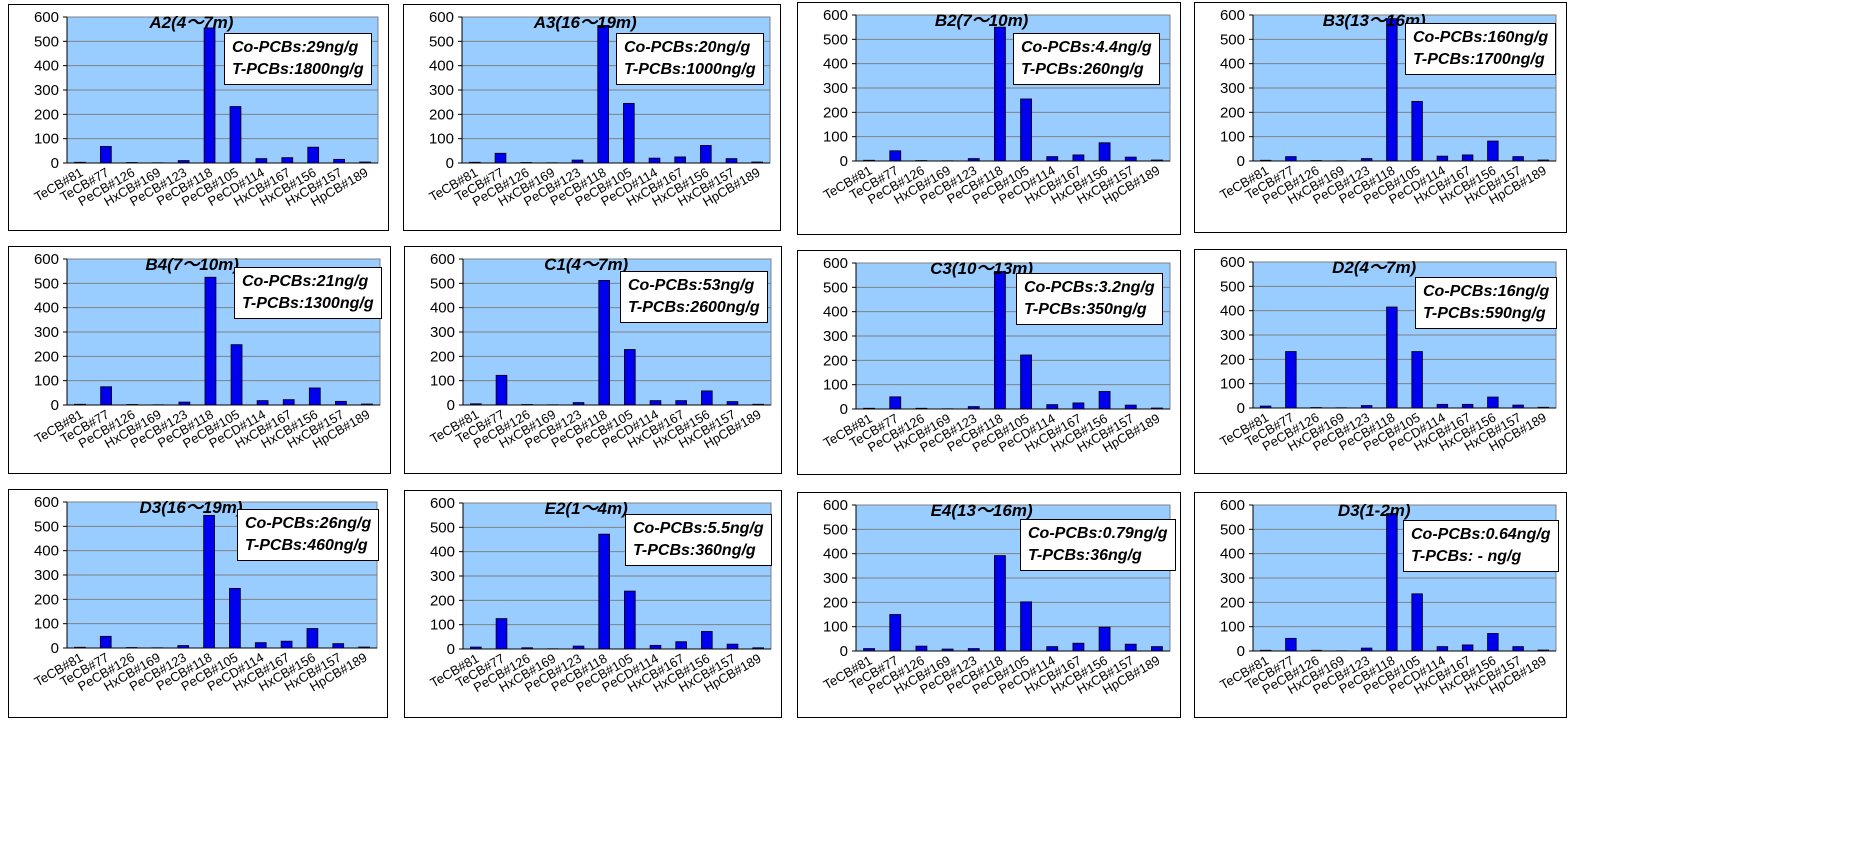 Image resolution: width=1867 pixels, height=854 pixels. What do you see at coordinates (698, 540) in the screenshot?
I see `pcb-annotation-box: Co-PCBs:5.5ng/g T-PCBs:360ng/g` at bounding box center [698, 540].